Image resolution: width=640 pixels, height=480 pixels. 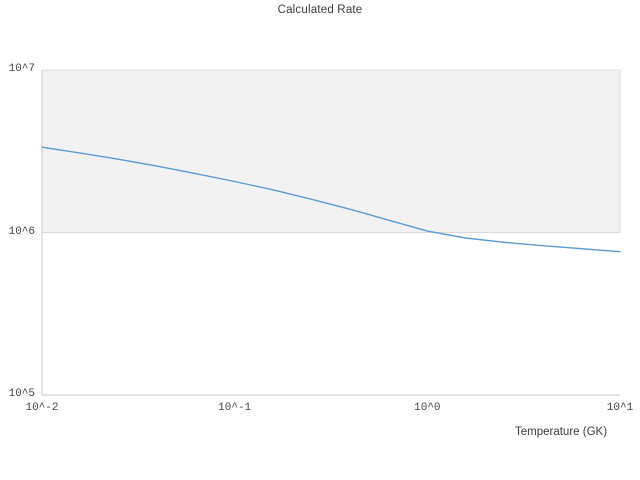 I want to click on x-tick-label-10e-1: 10^-1, so click(x=235, y=408).